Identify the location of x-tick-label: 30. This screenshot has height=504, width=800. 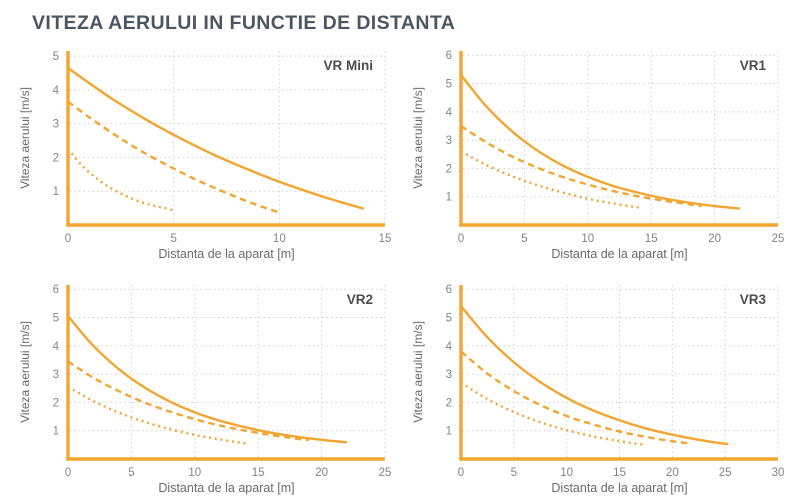
(778, 473).